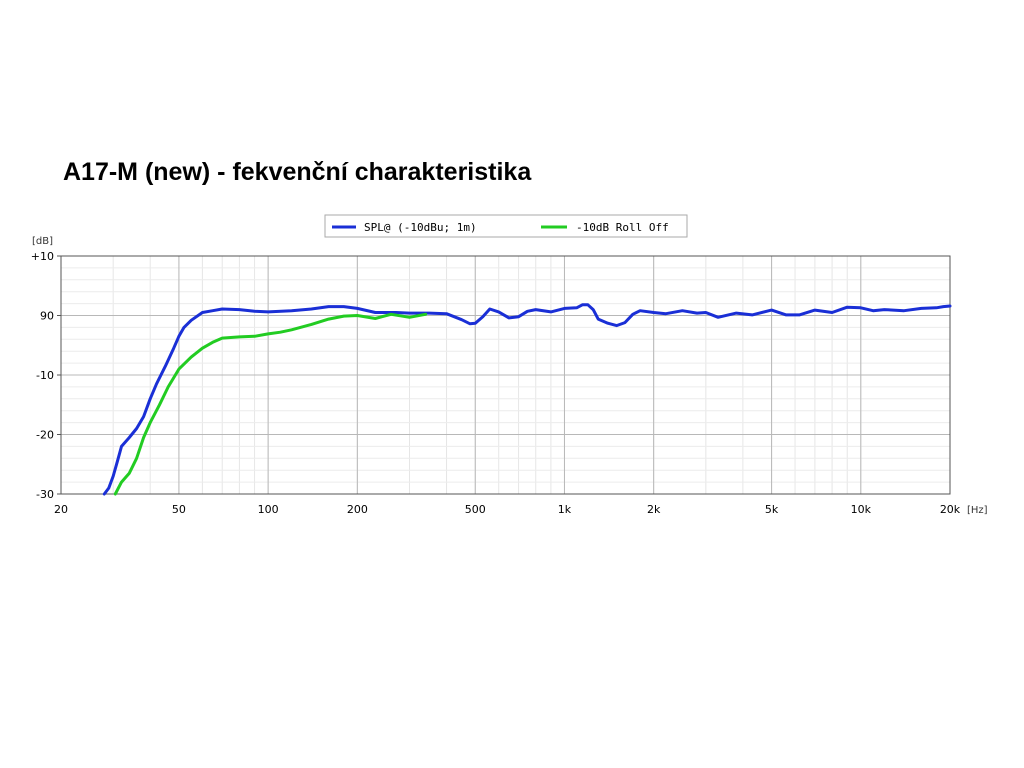  I want to click on legend: SPL@ (-10dBu; 1m) -10dB Roll Off, so click(506, 226).